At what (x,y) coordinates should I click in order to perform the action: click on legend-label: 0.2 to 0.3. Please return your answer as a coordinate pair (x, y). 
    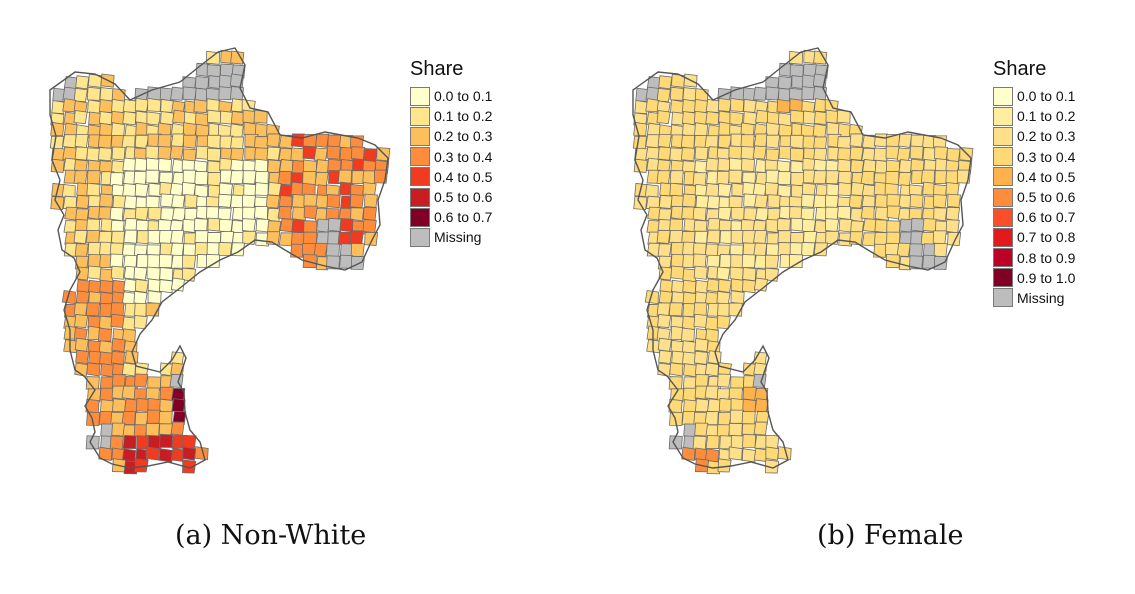
    Looking at the image, I should click on (1046, 136).